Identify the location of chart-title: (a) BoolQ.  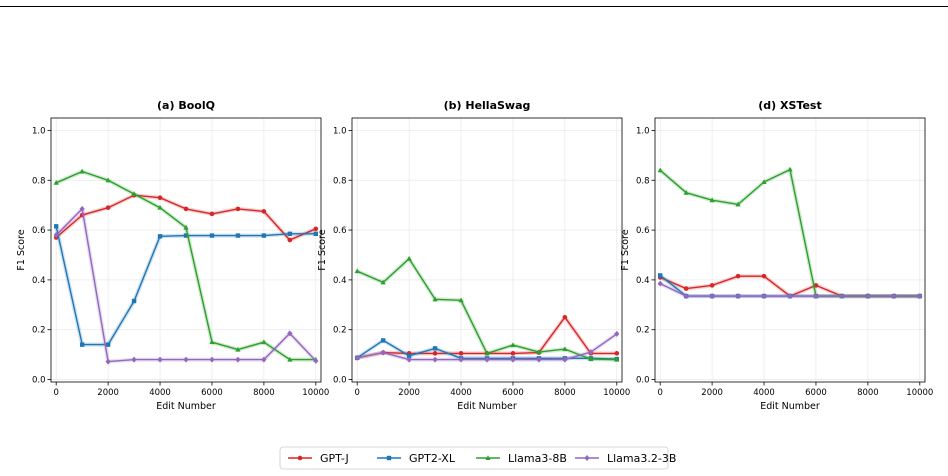
(186, 105).